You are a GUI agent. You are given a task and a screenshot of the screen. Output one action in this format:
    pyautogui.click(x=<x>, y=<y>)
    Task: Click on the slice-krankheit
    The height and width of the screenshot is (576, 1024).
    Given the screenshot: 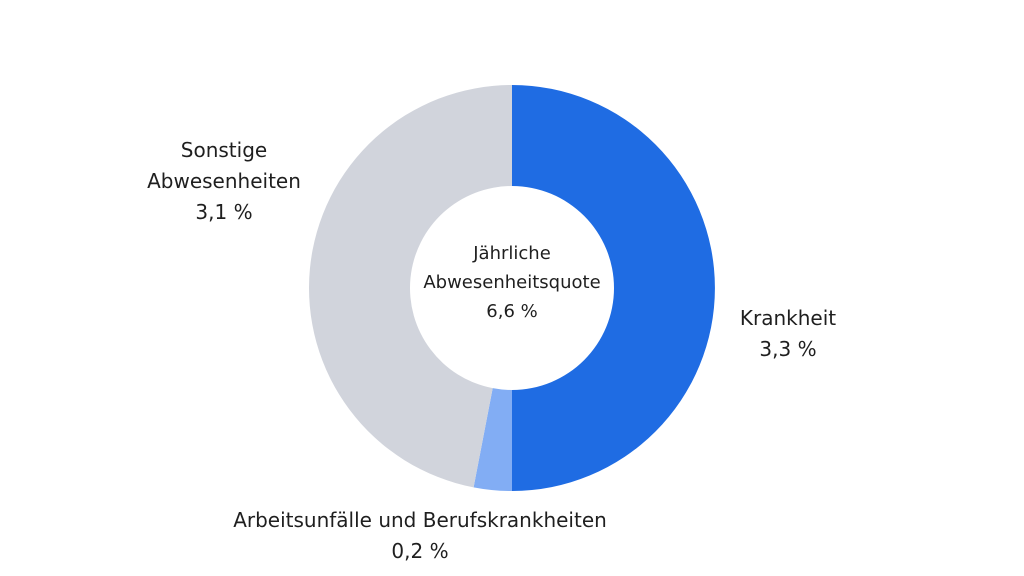 What is the action you would take?
    pyautogui.click(x=613, y=288)
    